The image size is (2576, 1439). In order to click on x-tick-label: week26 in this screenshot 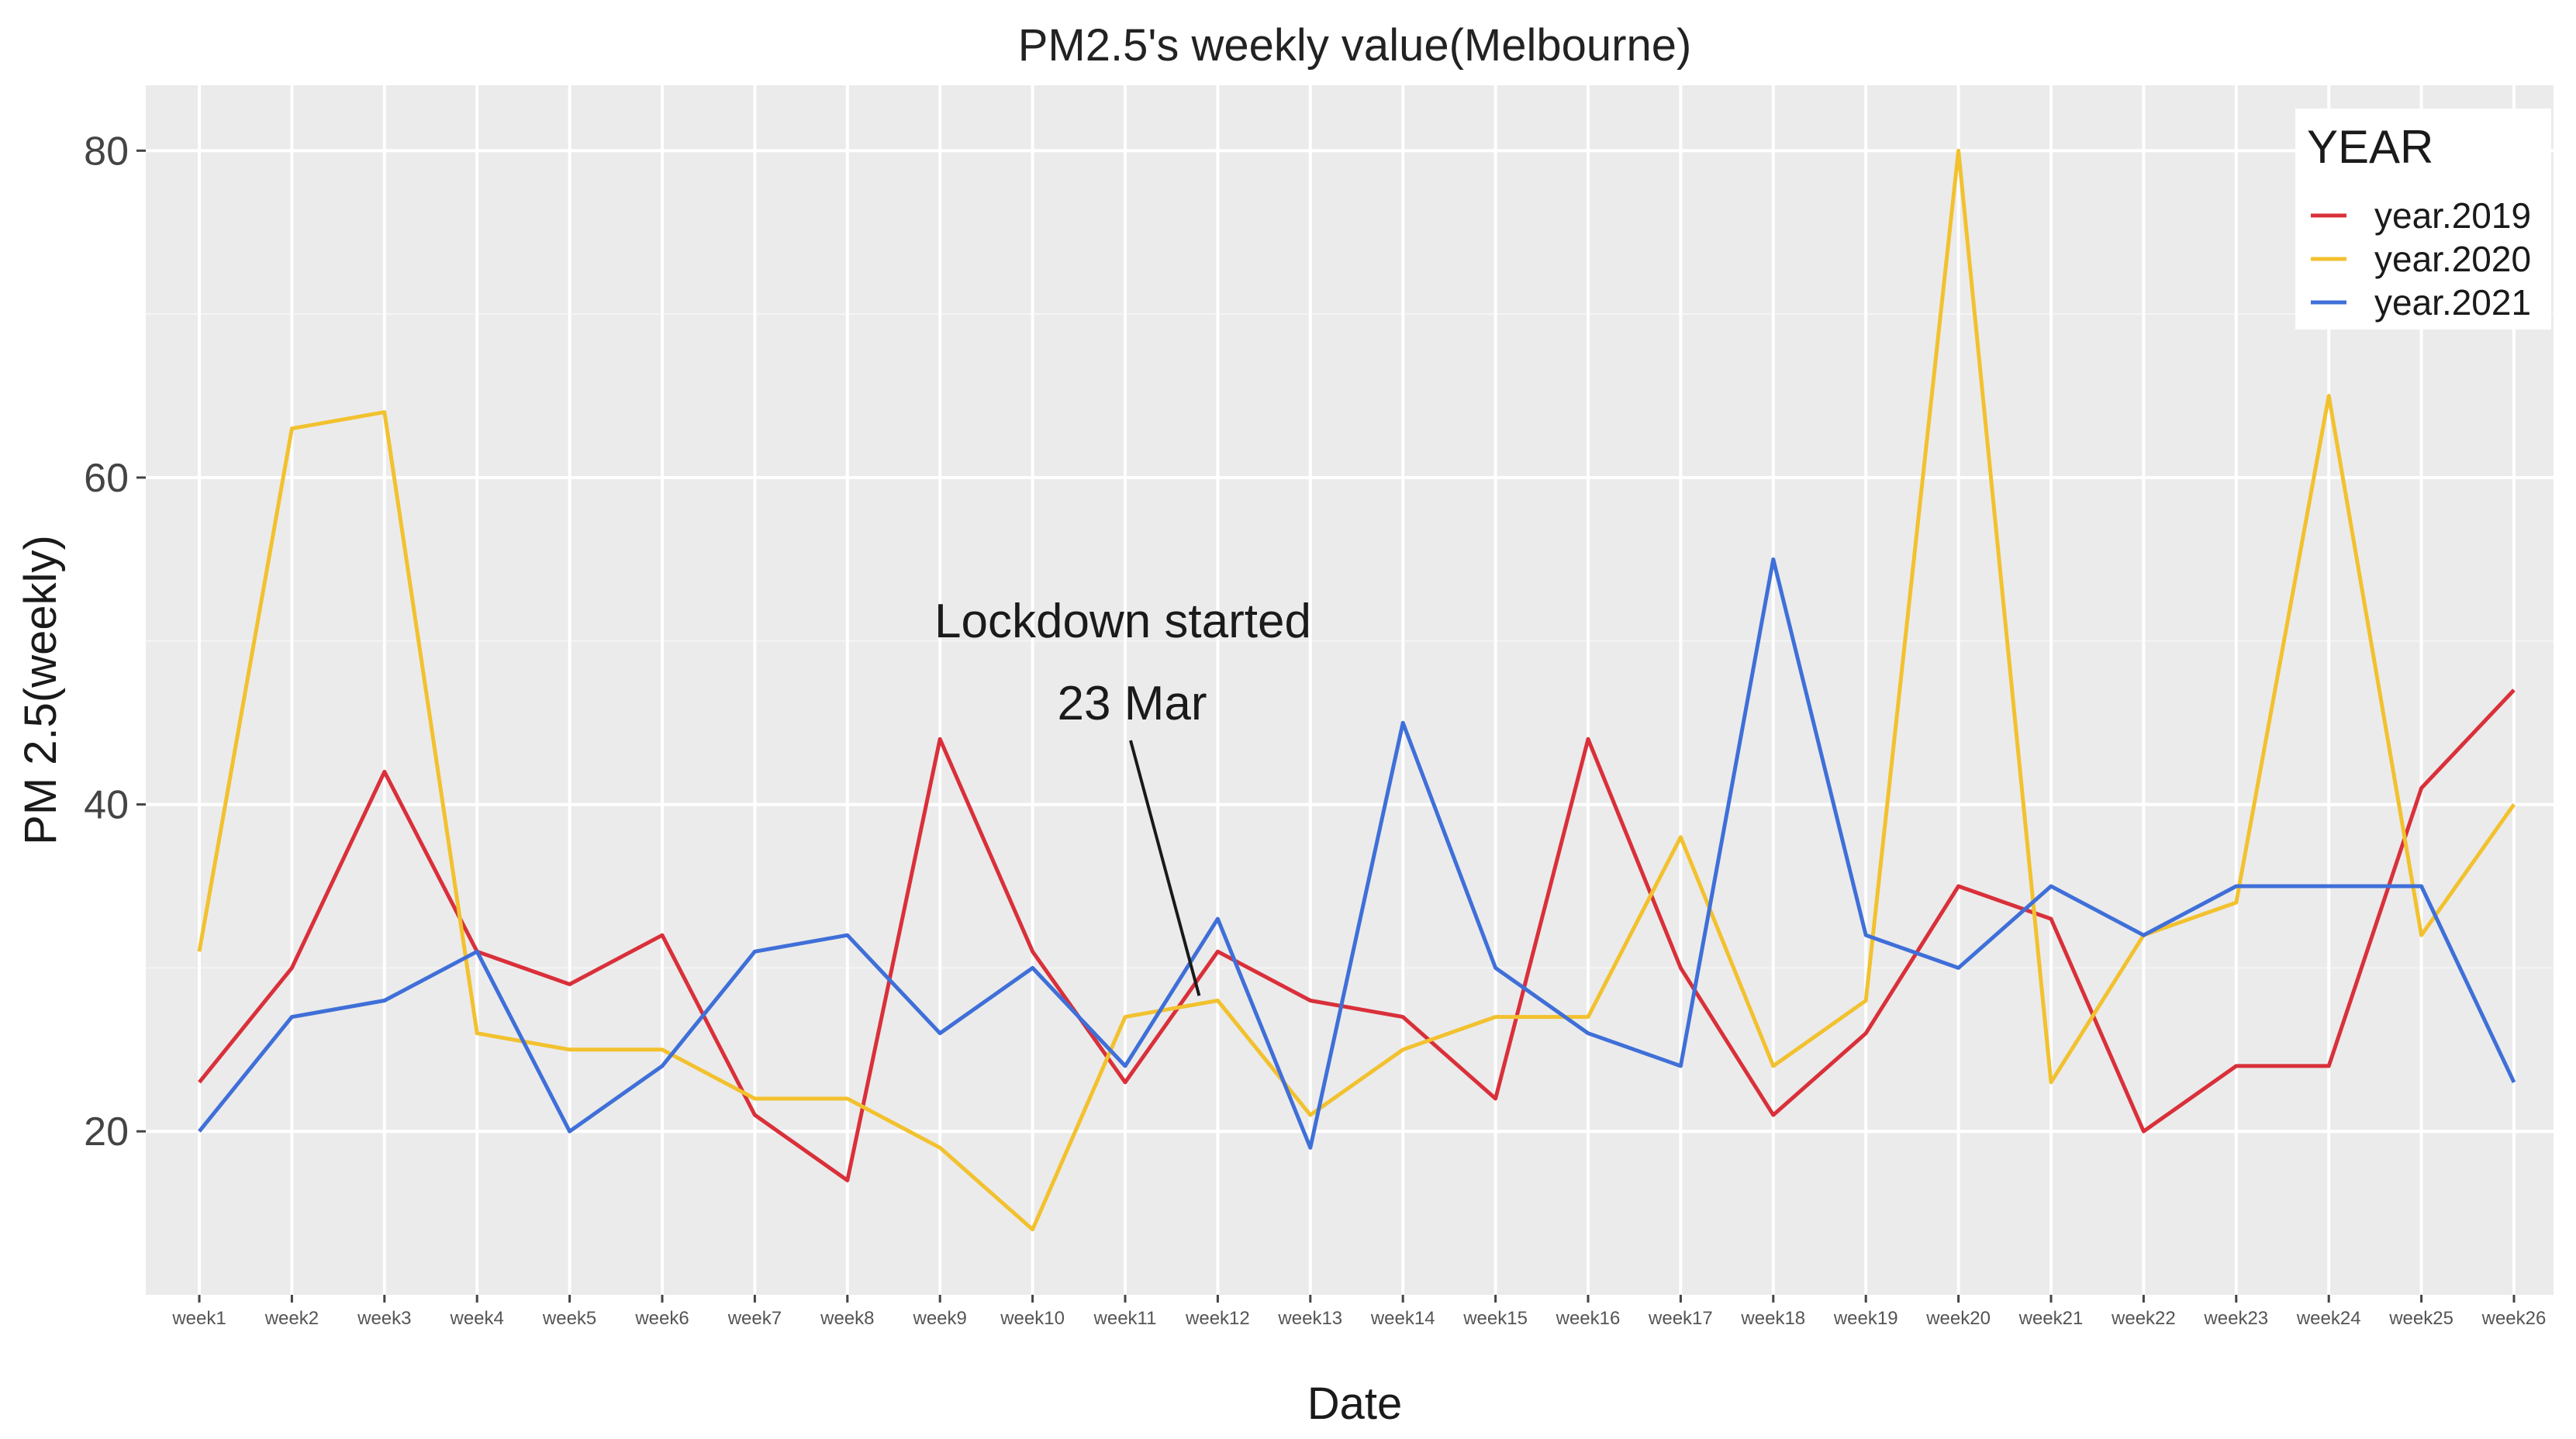, I will do `click(2514, 1318)`.